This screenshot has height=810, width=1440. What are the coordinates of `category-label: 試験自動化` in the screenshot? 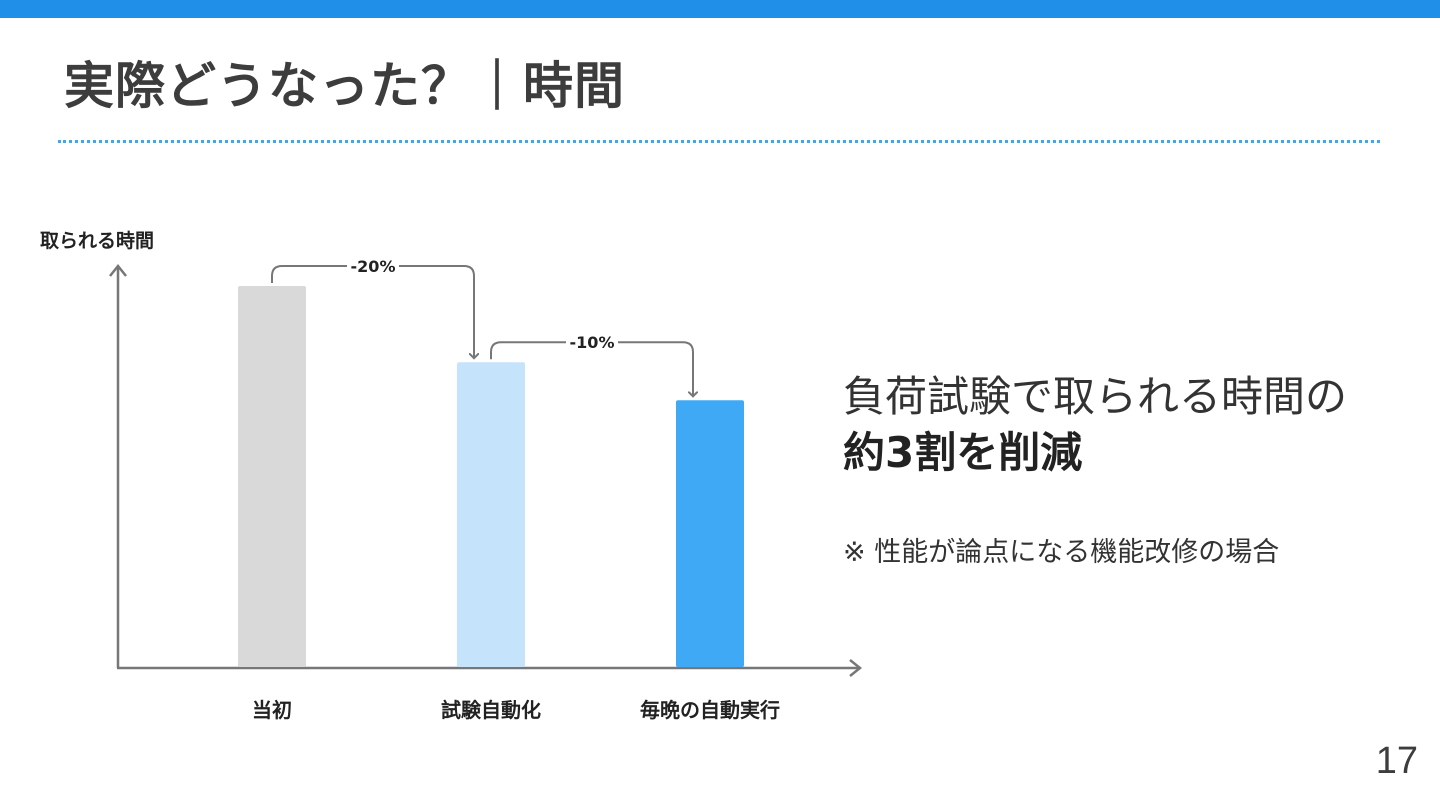 It's located at (491, 710).